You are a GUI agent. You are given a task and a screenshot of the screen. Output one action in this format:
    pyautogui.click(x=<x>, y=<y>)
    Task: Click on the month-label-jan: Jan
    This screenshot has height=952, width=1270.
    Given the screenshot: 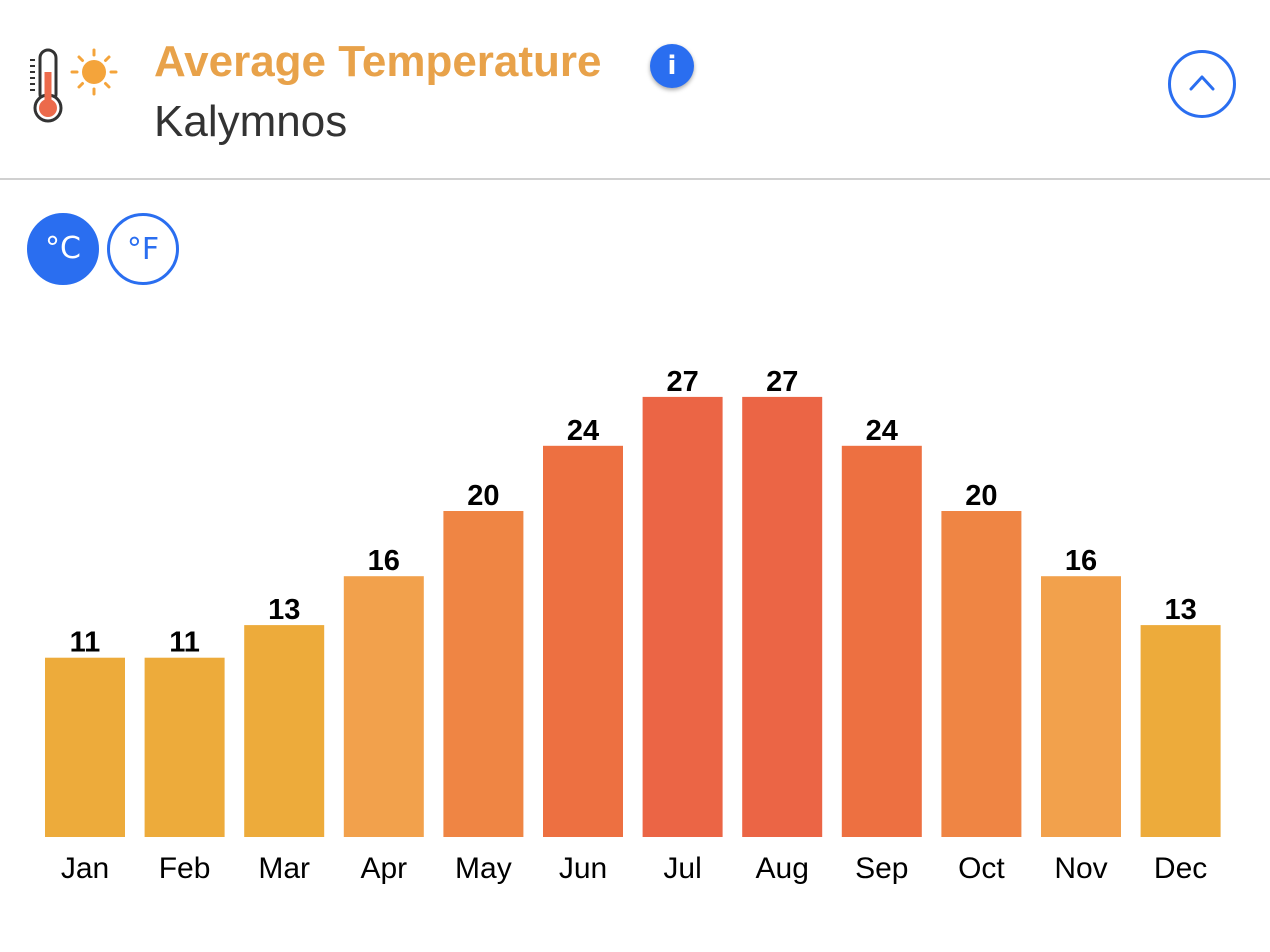 What is the action you would take?
    pyautogui.click(x=85, y=868)
    